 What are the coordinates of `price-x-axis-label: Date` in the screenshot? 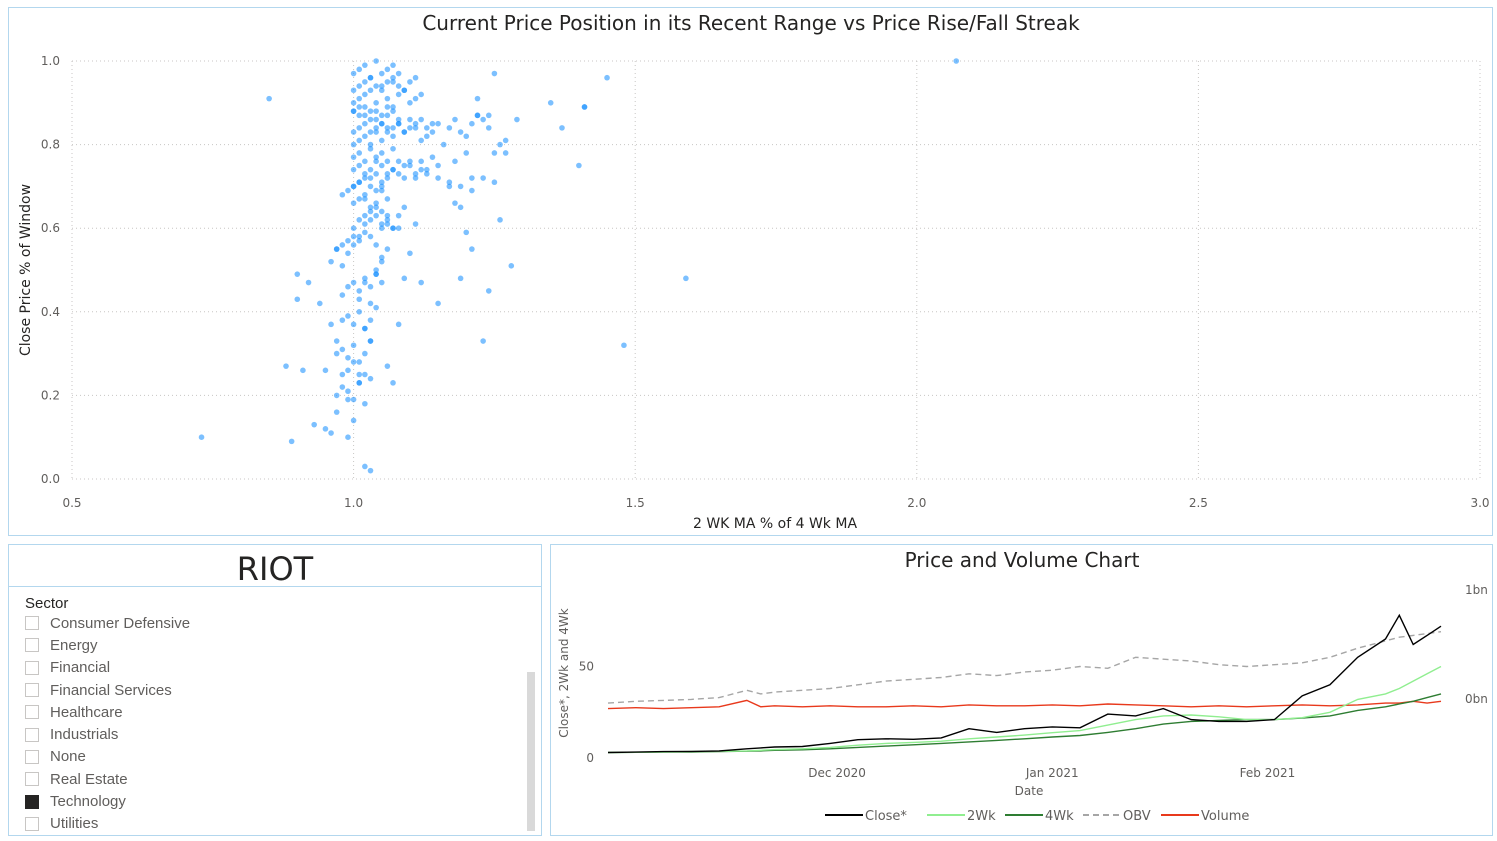 It's located at (1029, 791).